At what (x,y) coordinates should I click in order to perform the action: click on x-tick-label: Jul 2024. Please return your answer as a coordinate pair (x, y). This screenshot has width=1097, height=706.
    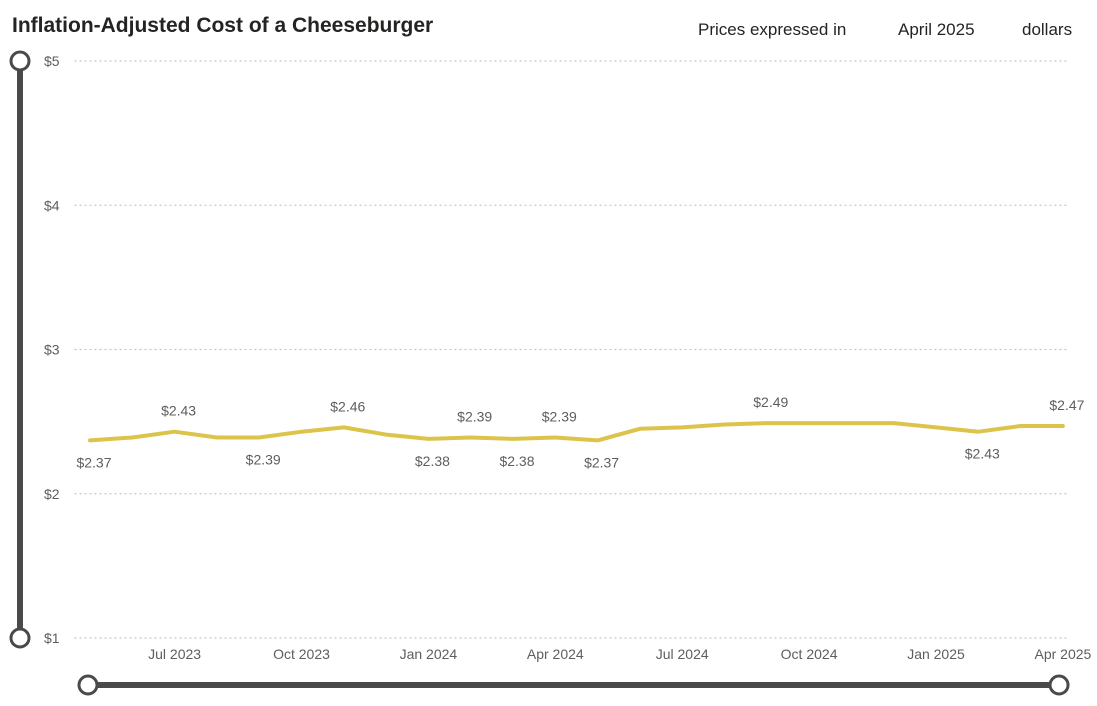
    Looking at the image, I should click on (682, 654).